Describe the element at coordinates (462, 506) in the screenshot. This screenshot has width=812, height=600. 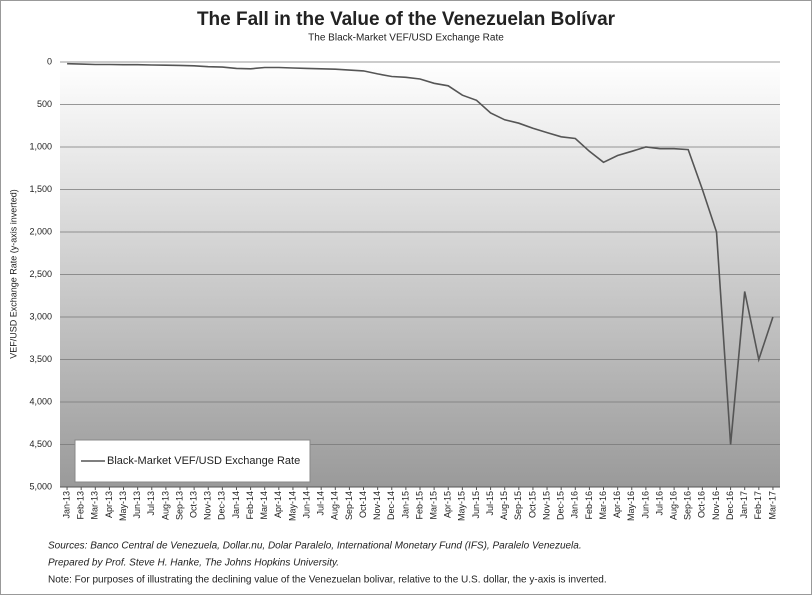
I see `x-tick-label: May-15` at that location.